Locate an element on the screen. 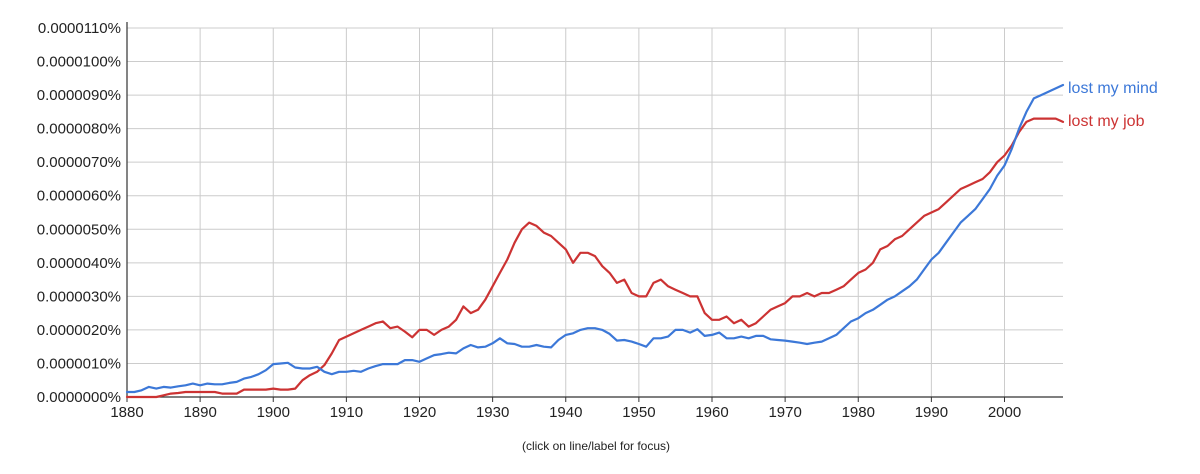 This screenshot has height=474, width=1200. y-tick-label: 0.0000010% is located at coordinates (79, 363).